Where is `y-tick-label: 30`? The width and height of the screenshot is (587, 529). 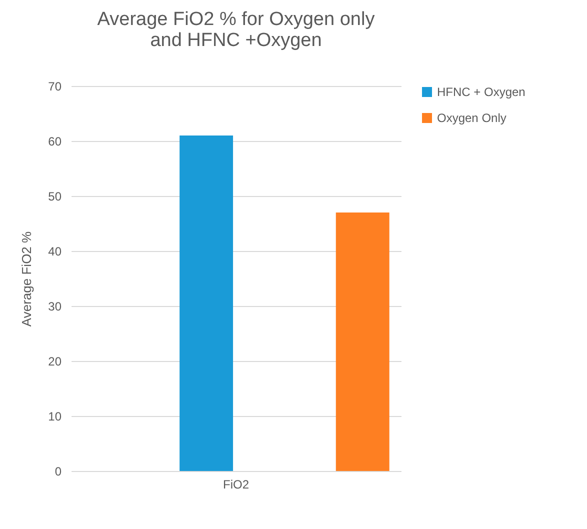
y-tick-label: 30 is located at coordinates (55, 307).